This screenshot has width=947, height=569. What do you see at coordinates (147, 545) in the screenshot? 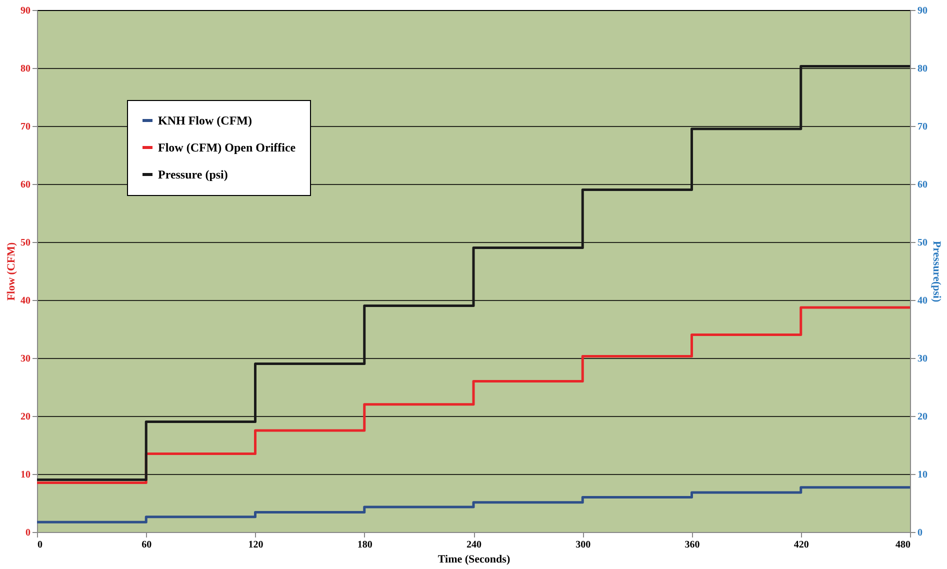
I see `x-tick-label: 60` at bounding box center [147, 545].